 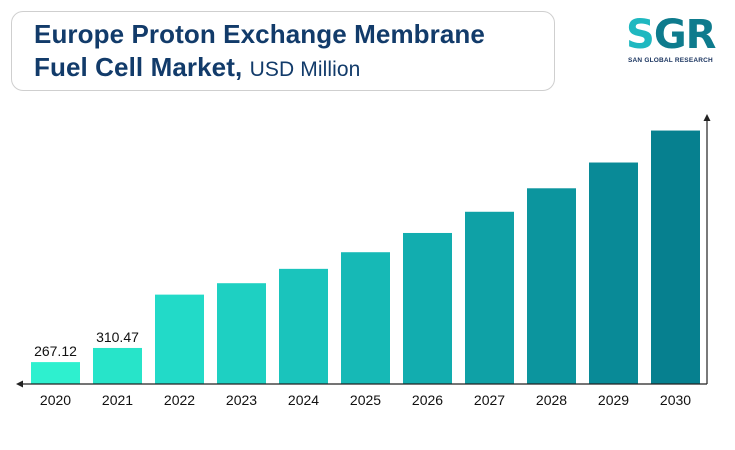 I want to click on bar-2028, so click(x=551, y=286).